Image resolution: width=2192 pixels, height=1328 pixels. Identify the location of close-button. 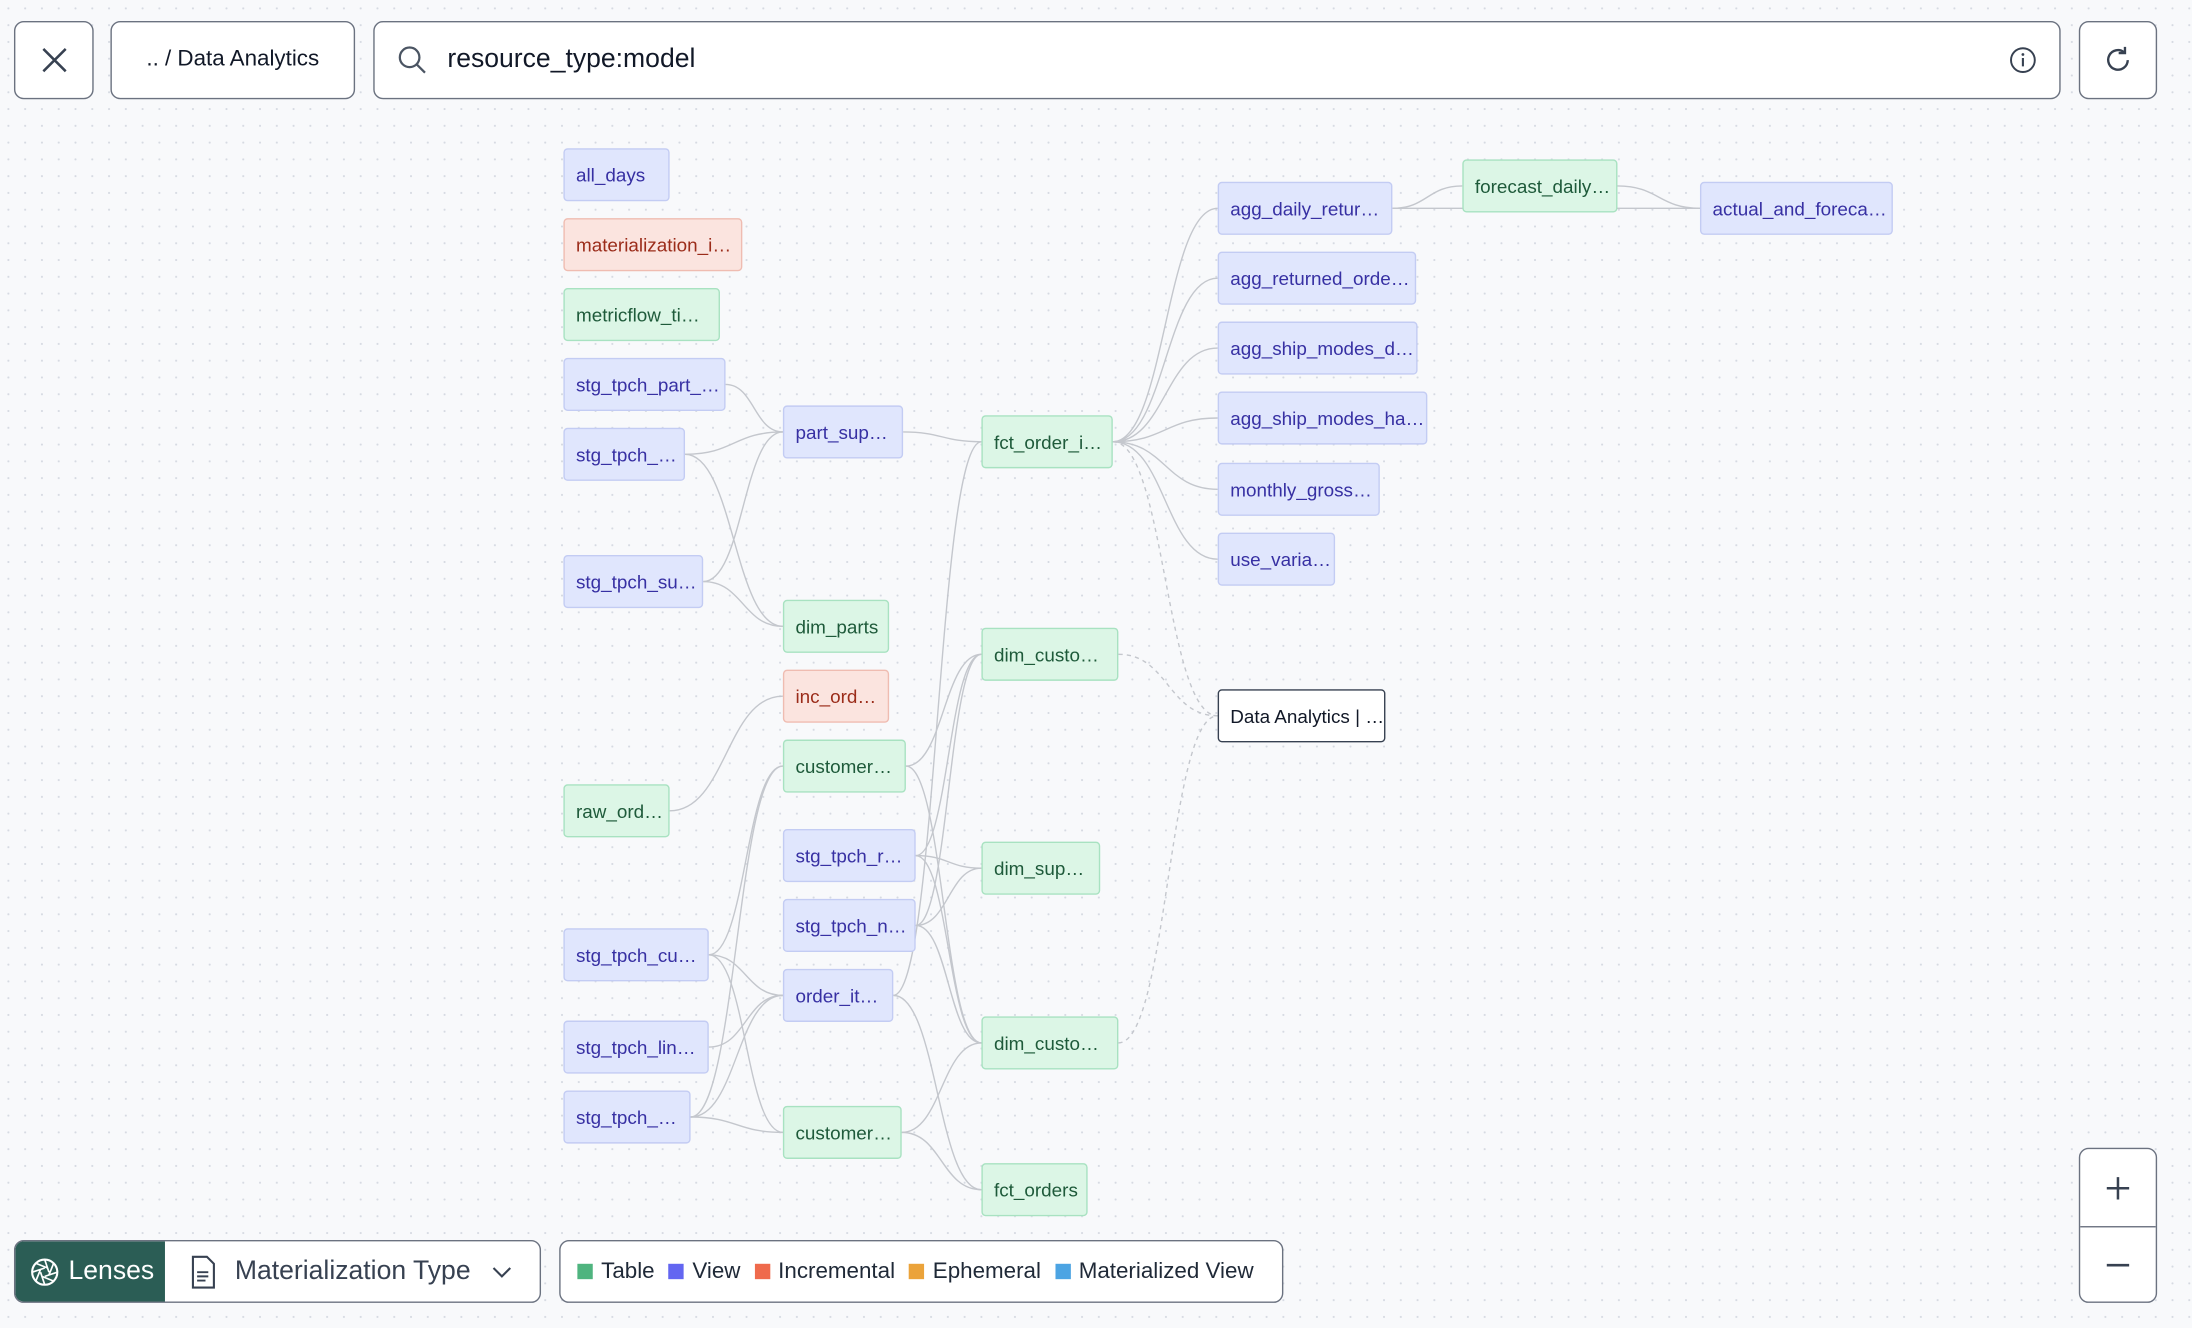
(53, 60).